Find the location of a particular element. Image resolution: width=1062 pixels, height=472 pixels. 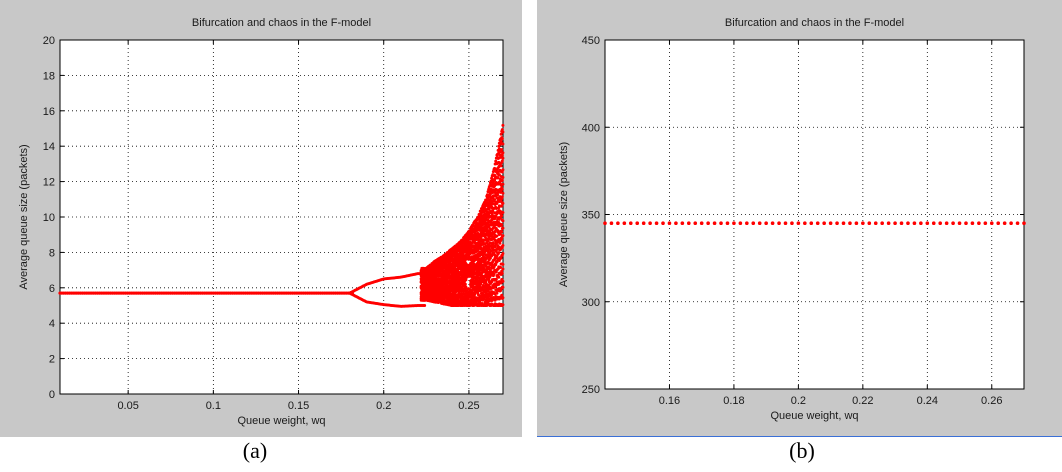

x-tick-label: 0.26 is located at coordinates (991, 401).